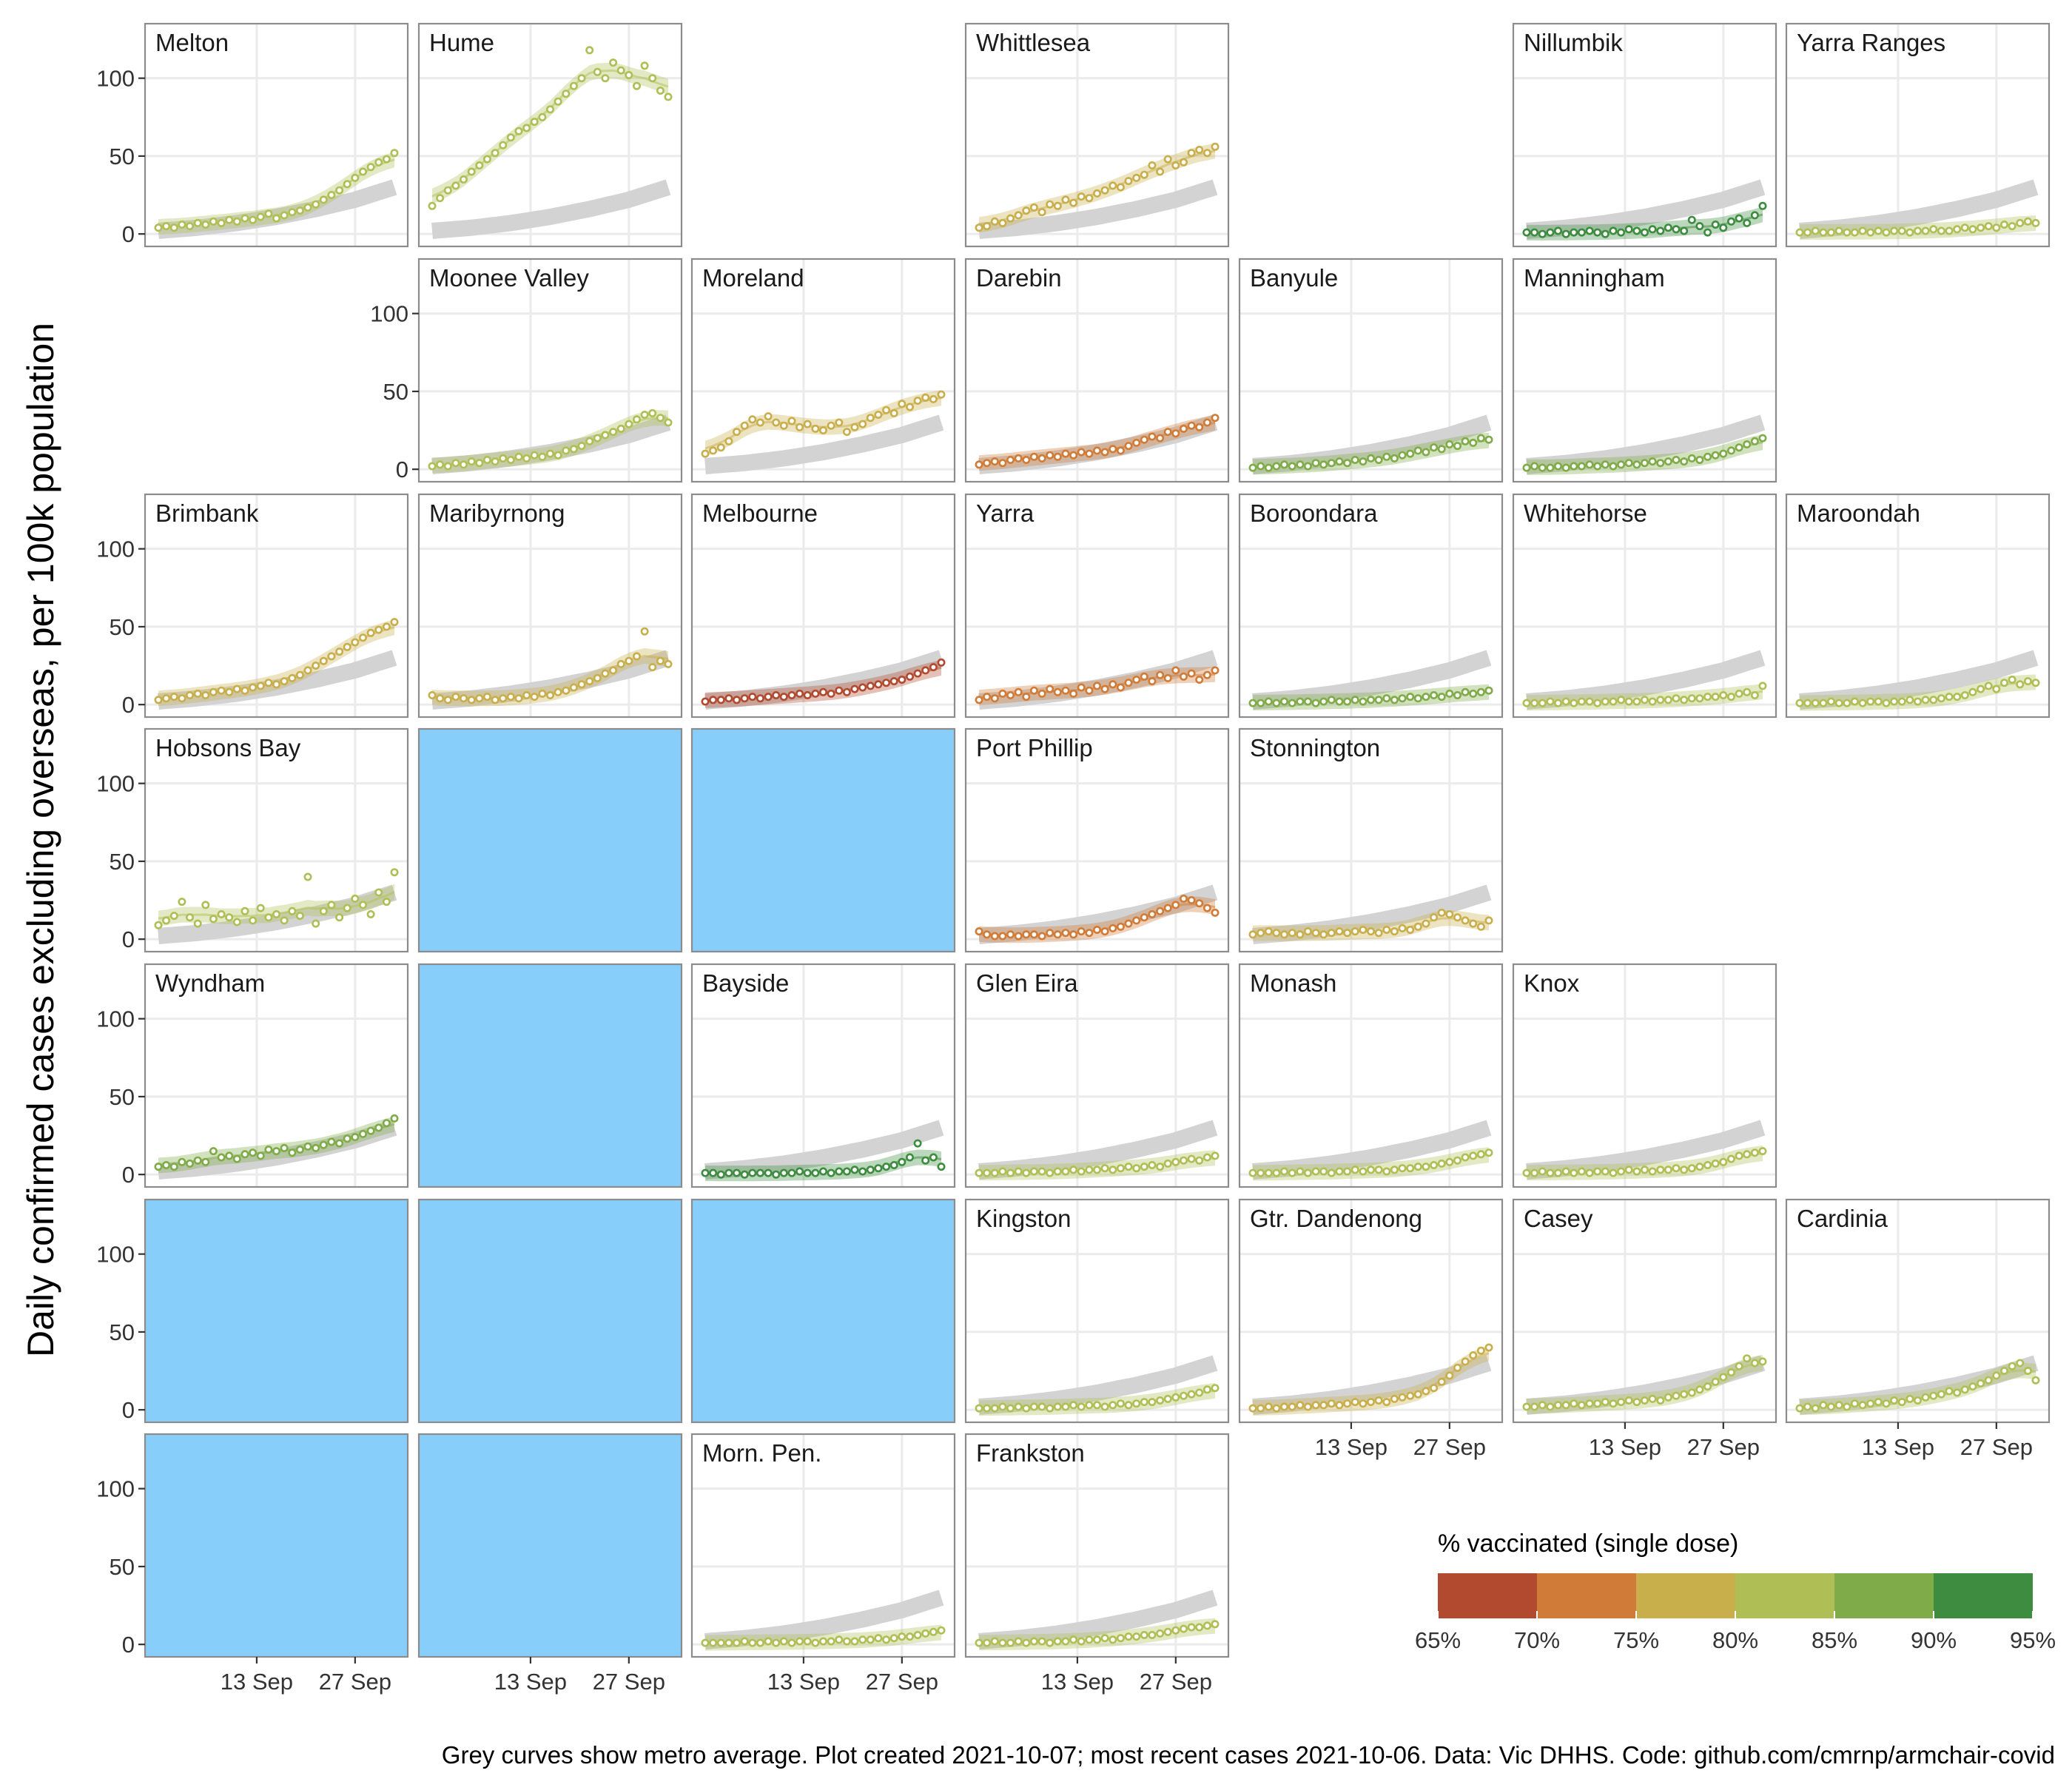 The height and width of the screenshot is (1776, 2072). What do you see at coordinates (1871, 42) in the screenshot?
I see `panel-label: Yarra Ranges` at bounding box center [1871, 42].